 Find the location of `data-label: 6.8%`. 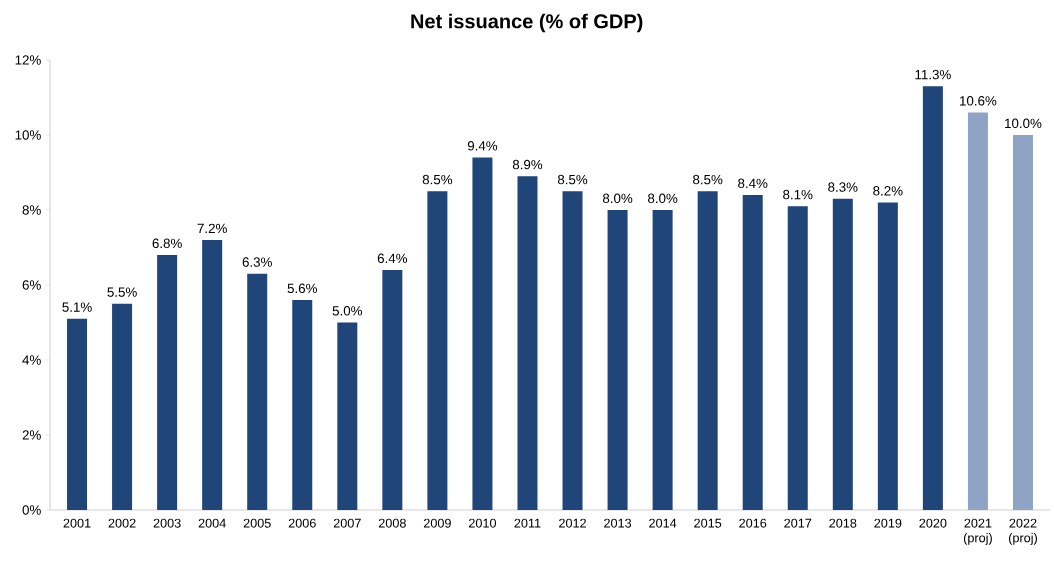

data-label: 6.8% is located at coordinates (167, 243).